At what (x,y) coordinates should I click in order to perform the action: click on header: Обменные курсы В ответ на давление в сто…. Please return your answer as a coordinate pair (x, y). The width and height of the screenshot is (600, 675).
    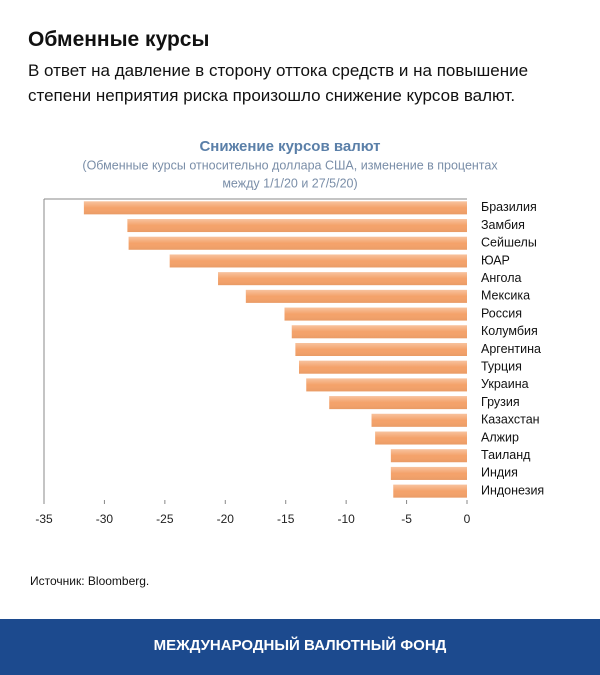
    Looking at the image, I should click on (298, 68).